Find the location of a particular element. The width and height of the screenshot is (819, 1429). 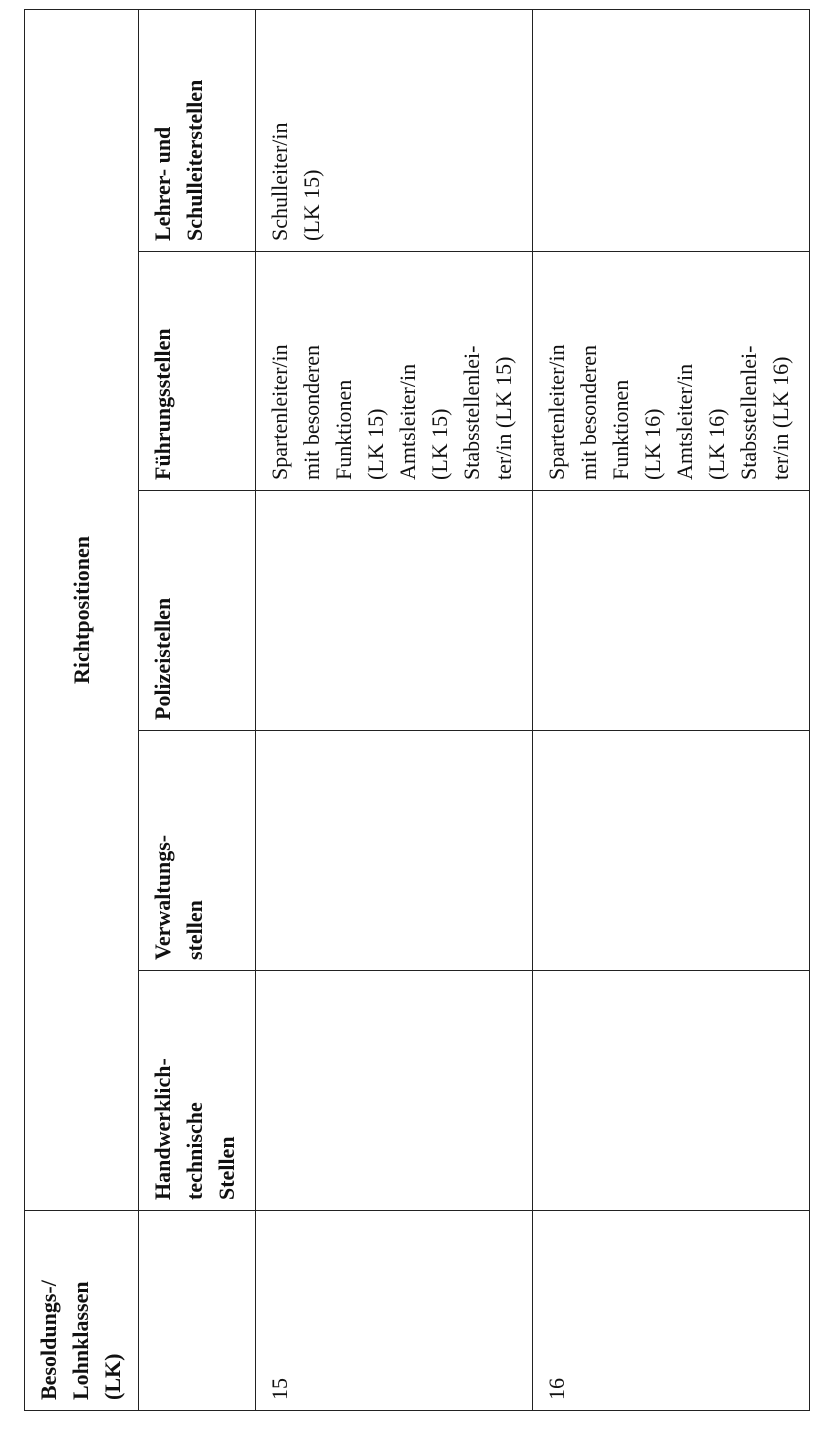

column-header: Verwaltungs- stellen is located at coordinates (197, 850).